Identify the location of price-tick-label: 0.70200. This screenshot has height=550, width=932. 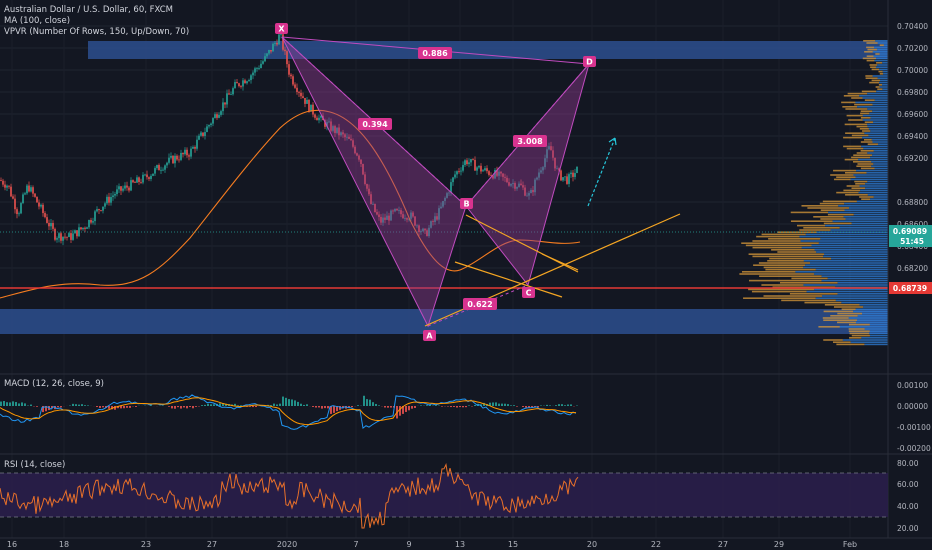
(912, 48).